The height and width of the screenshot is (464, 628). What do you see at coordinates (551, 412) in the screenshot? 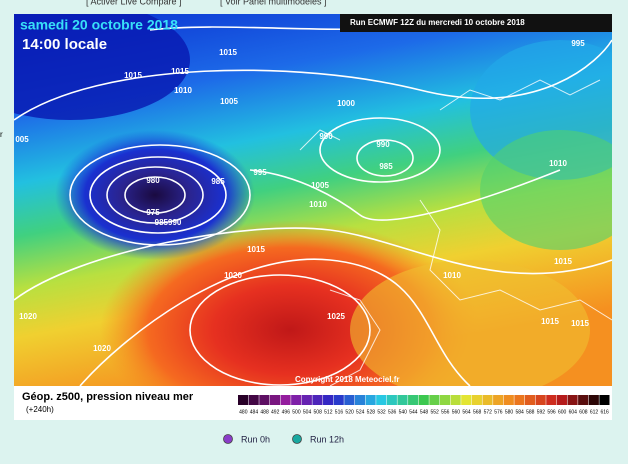
I see `scale-label: 596` at bounding box center [551, 412].